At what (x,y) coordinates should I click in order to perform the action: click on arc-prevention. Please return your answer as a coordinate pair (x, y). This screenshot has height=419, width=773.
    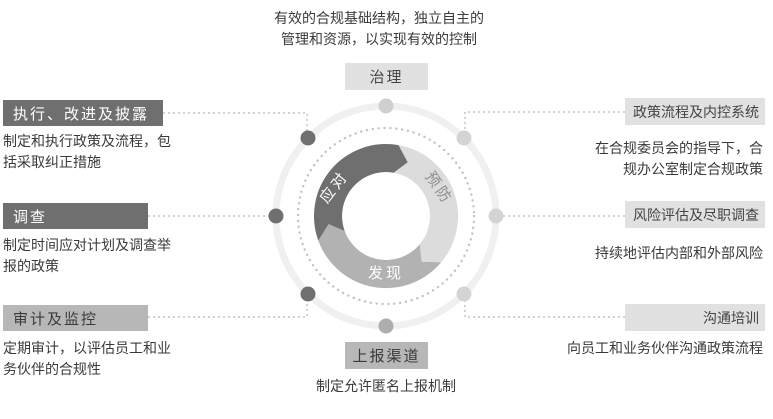
    Looking at the image, I should click on (426, 204).